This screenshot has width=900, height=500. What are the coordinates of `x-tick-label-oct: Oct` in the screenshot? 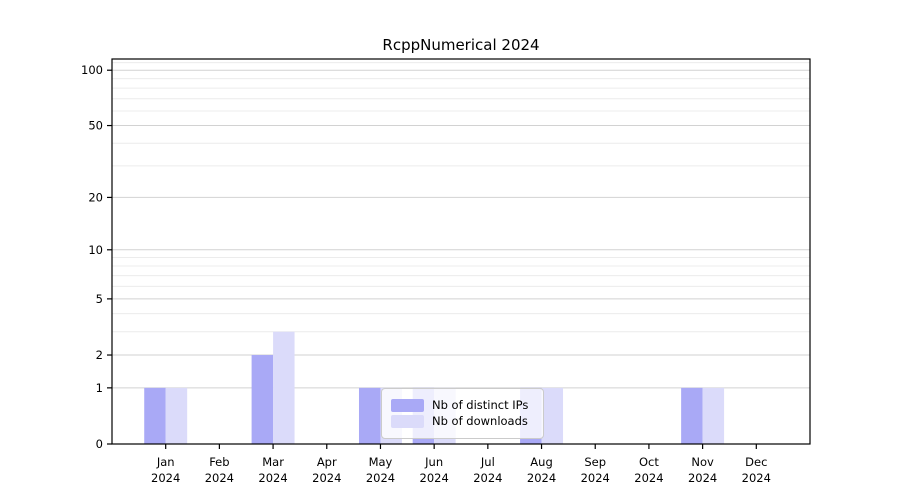 It's located at (649, 462).